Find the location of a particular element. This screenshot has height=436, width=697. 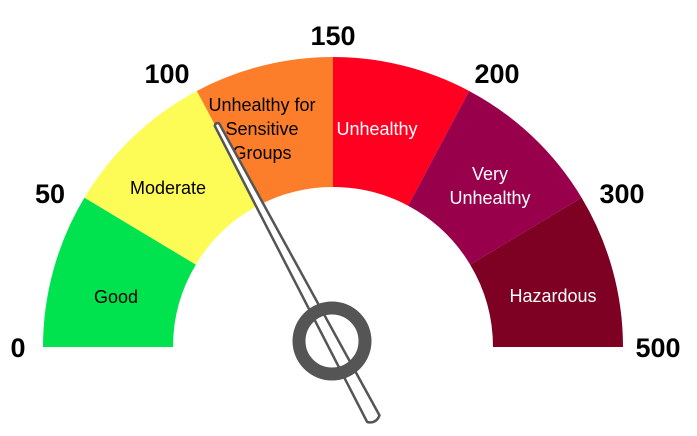

gauge-segment-label-line: Sensitive is located at coordinates (261, 129).